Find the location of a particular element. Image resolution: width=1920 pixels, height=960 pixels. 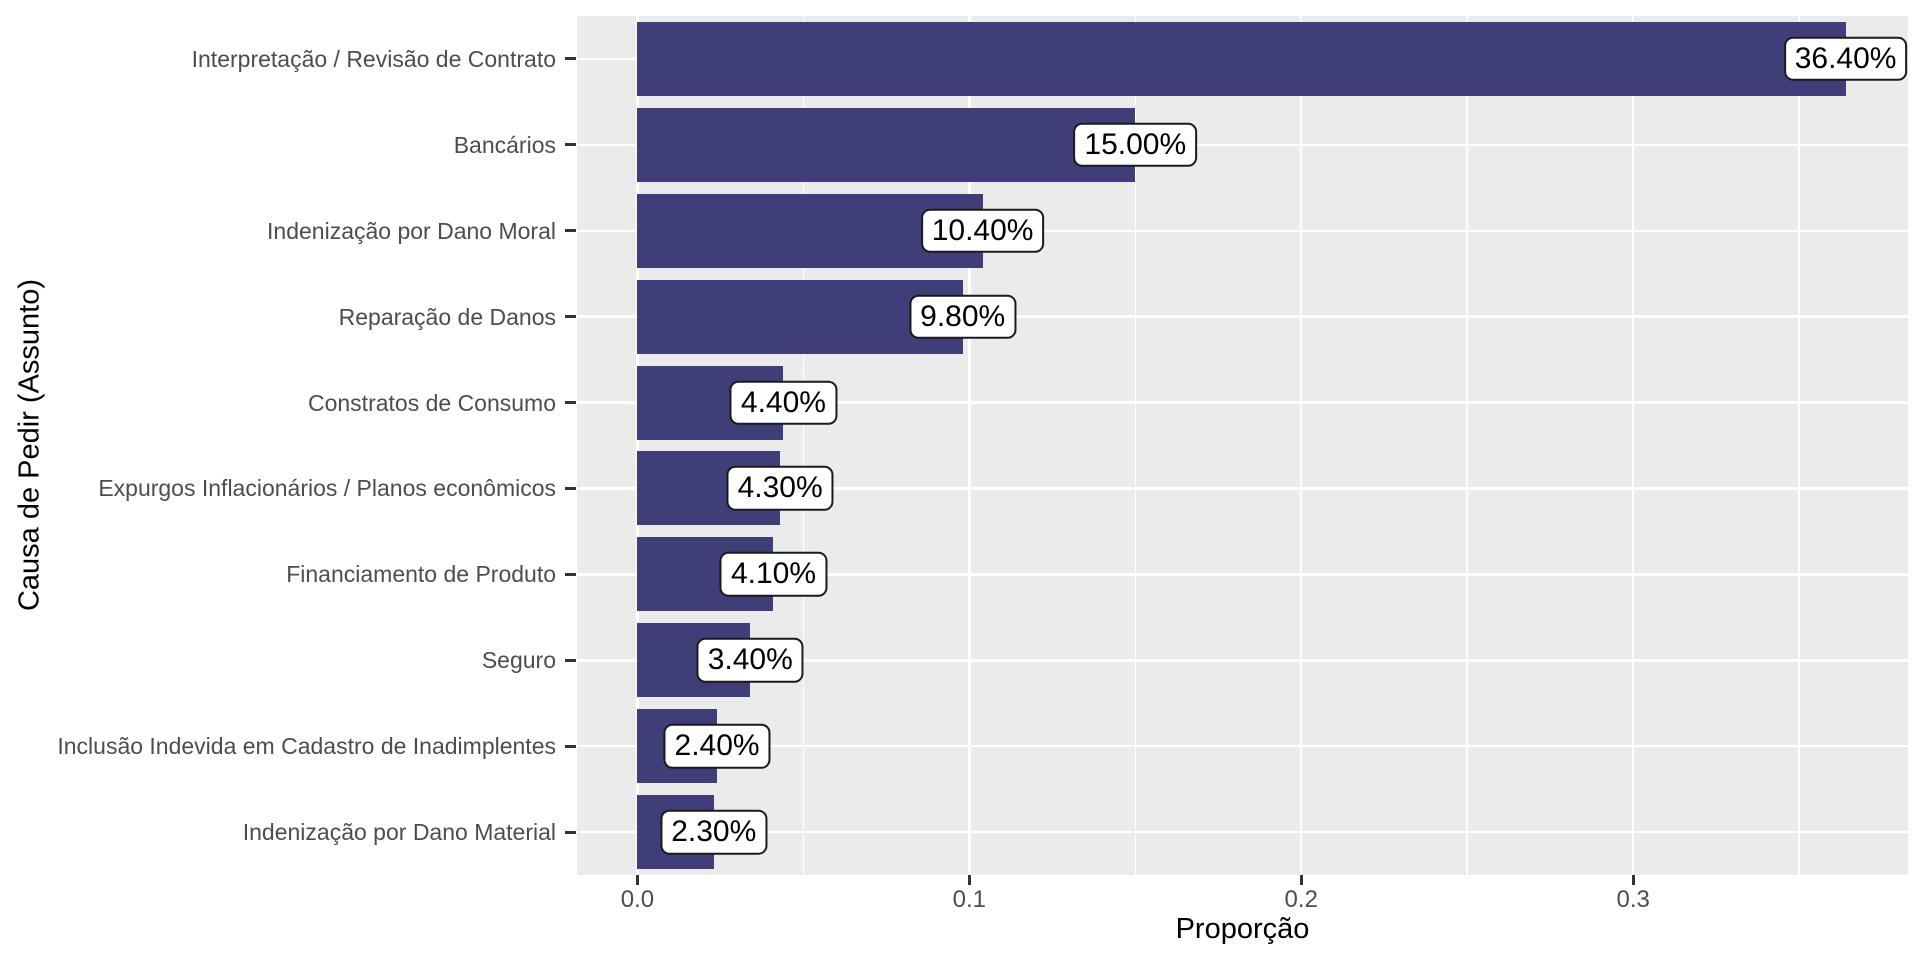

y-tick-label: Seguro is located at coordinates (518, 660).